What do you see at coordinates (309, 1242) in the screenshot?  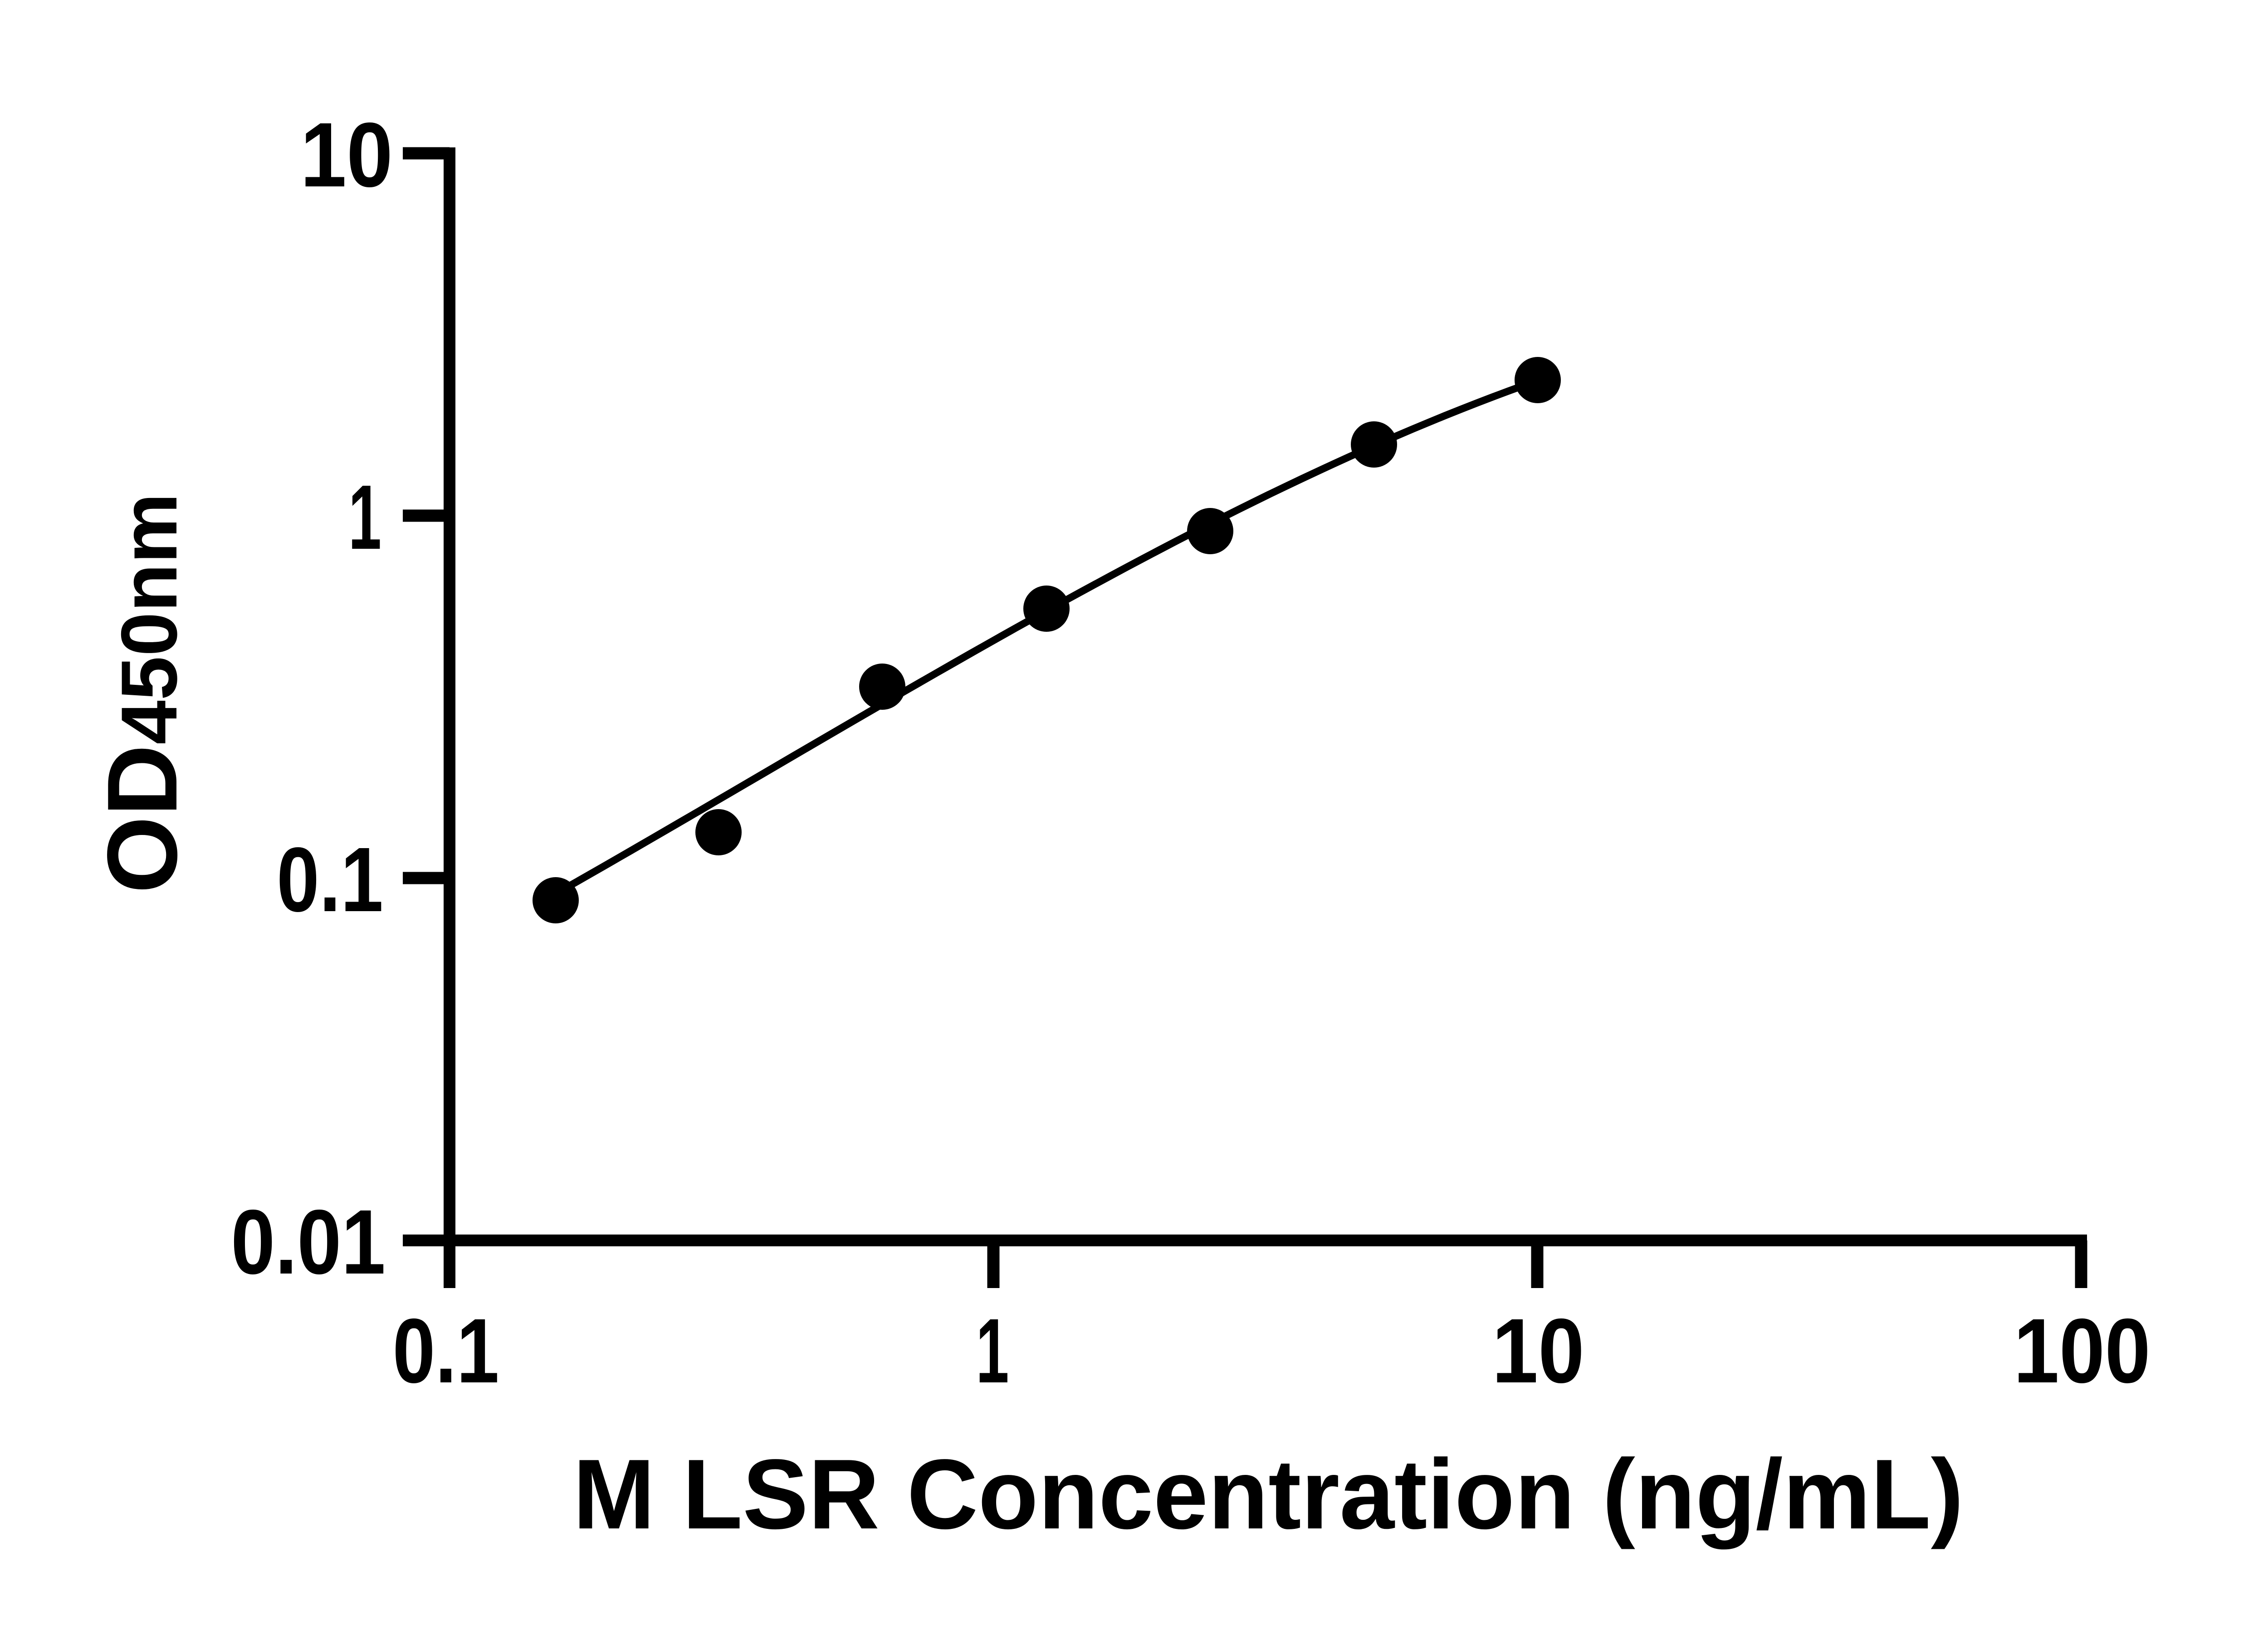 I see `svg-text: 0.01` at bounding box center [309, 1242].